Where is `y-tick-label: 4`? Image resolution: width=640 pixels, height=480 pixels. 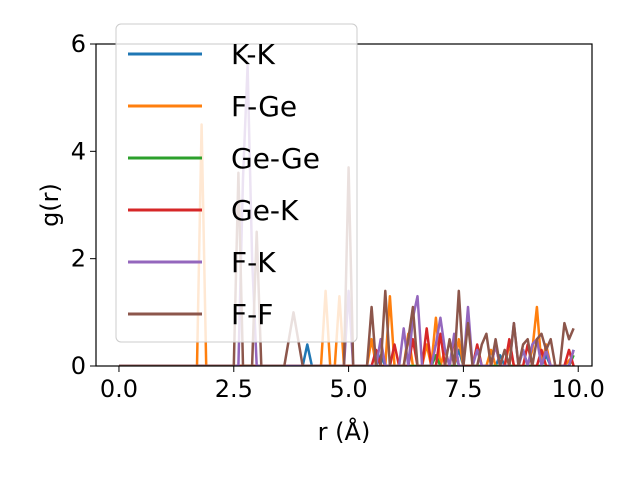
y-tick-label: 4 is located at coordinates (78, 151).